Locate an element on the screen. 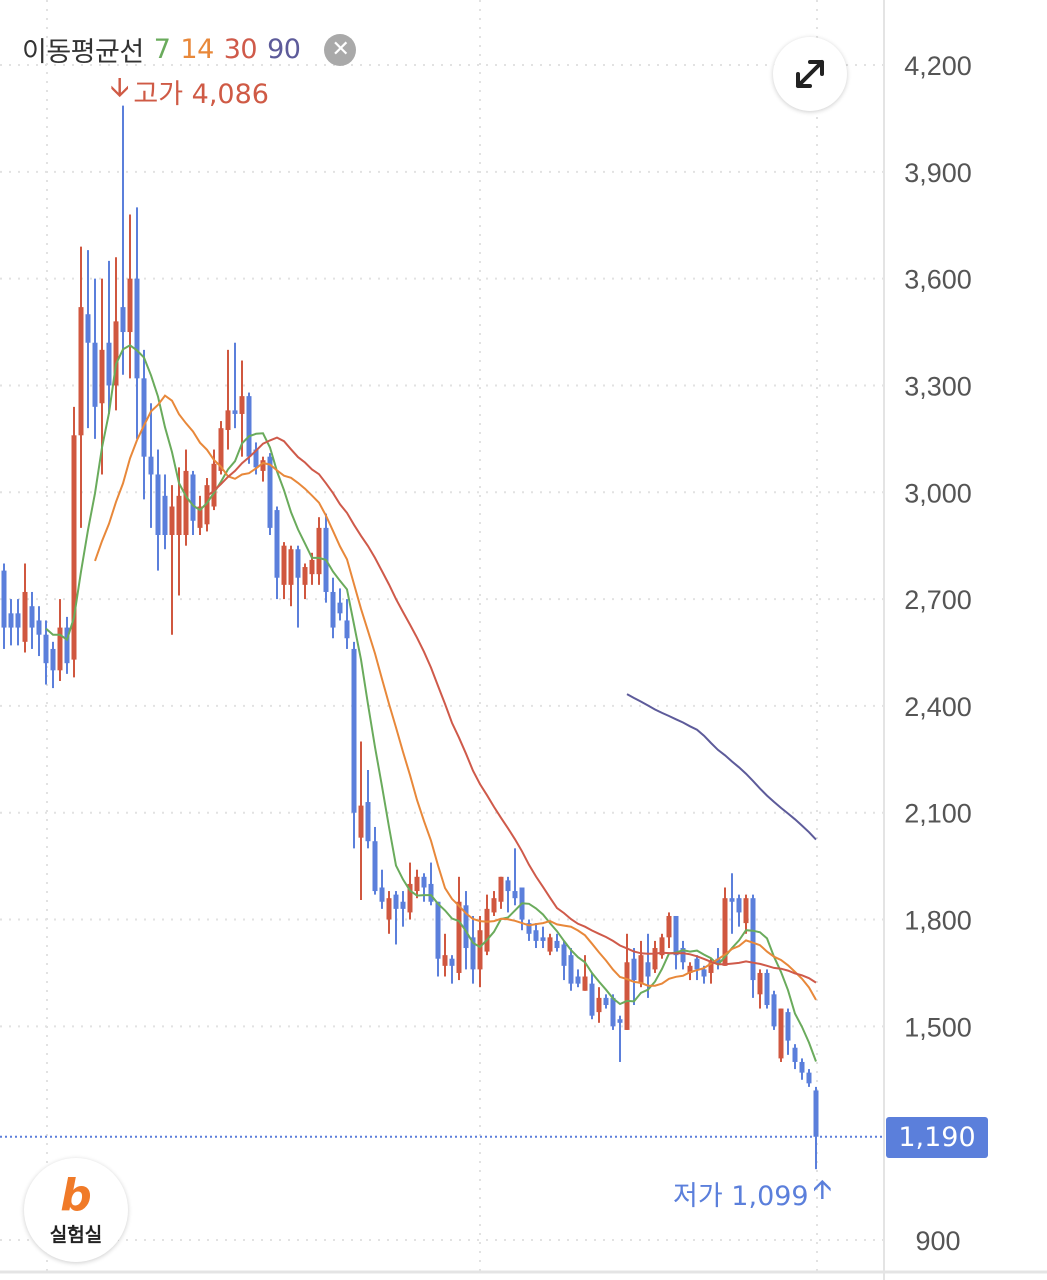 Image resolution: width=1047 pixels, height=1280 pixels. legend-ma30: 30 is located at coordinates (240, 49).